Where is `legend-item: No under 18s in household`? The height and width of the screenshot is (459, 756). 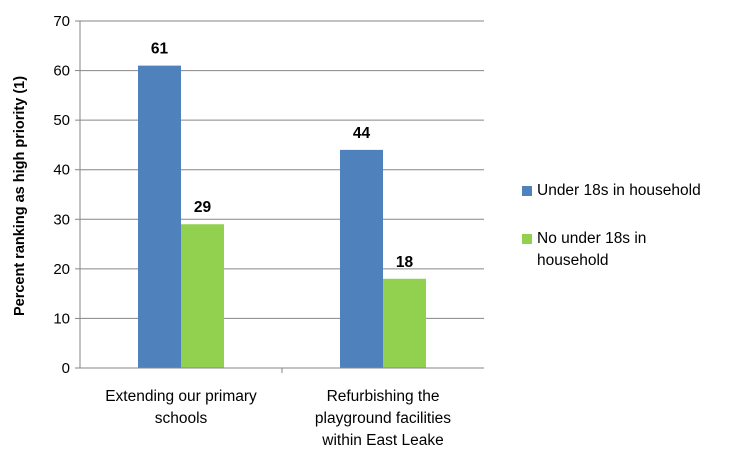
legend-item: No under 18s in household is located at coordinates (638, 250).